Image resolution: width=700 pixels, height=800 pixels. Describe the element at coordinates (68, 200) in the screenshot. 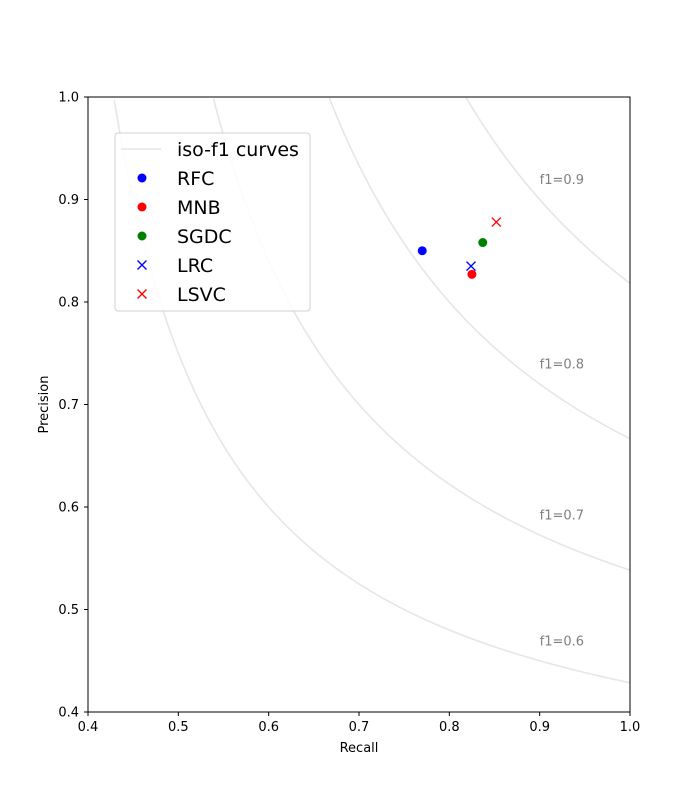

I see `y-tick-label: 0.9` at that location.